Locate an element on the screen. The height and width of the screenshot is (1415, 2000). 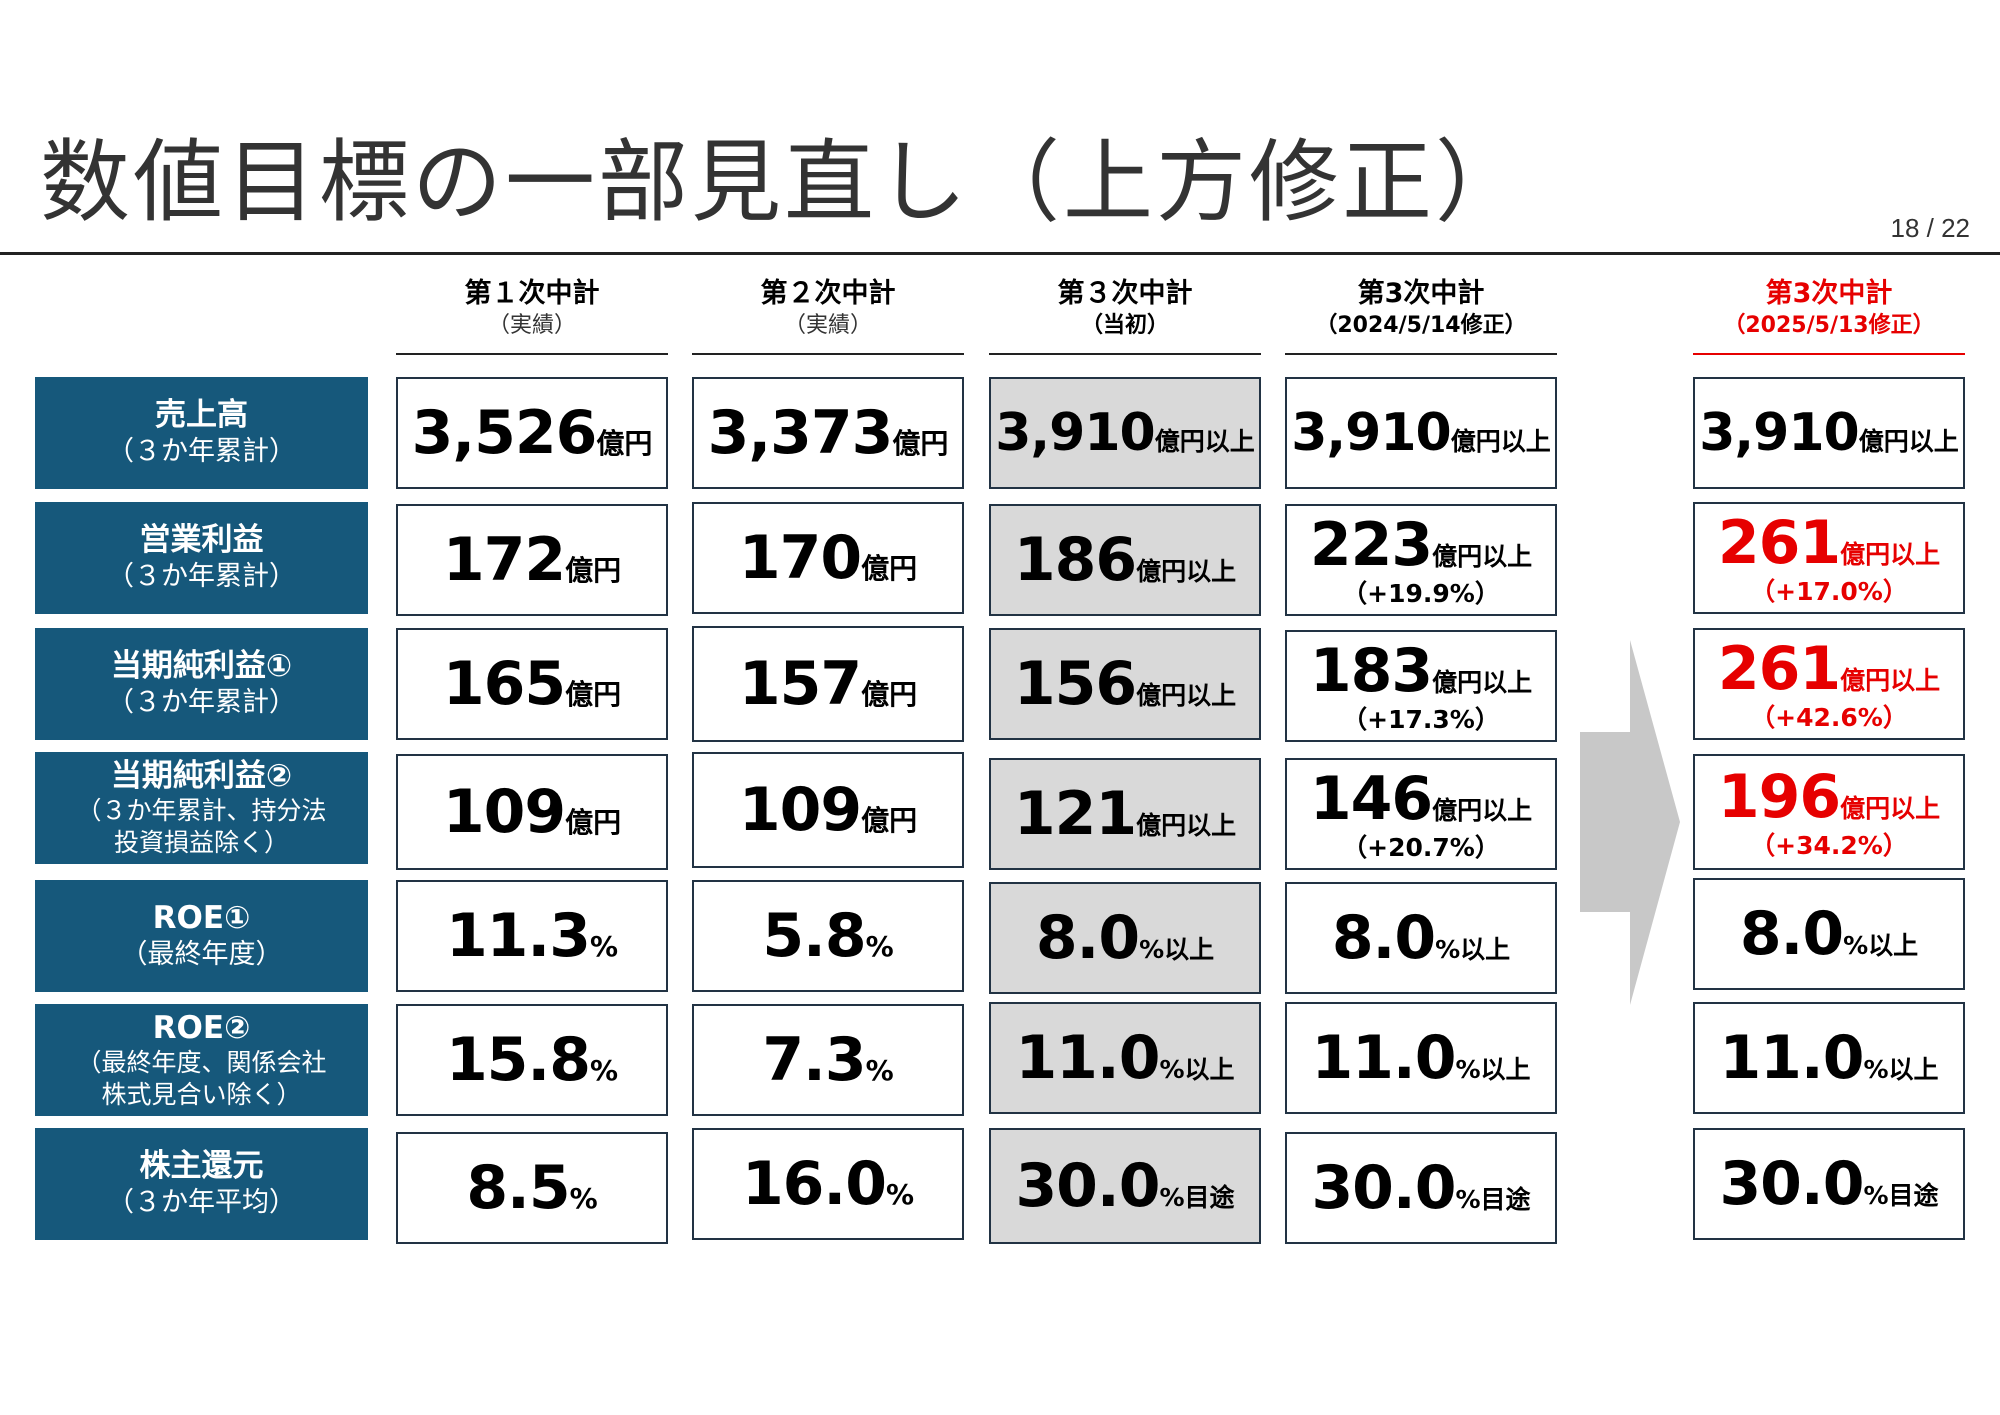
row-label-subtitle: （最終年度、関係会社 is located at coordinates (201, 1062).